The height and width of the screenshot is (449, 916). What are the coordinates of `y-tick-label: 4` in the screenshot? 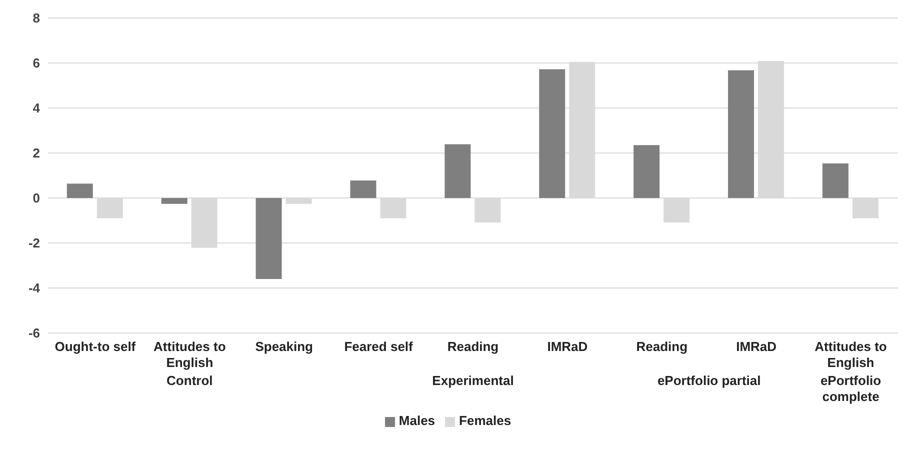 It's located at (36, 108).